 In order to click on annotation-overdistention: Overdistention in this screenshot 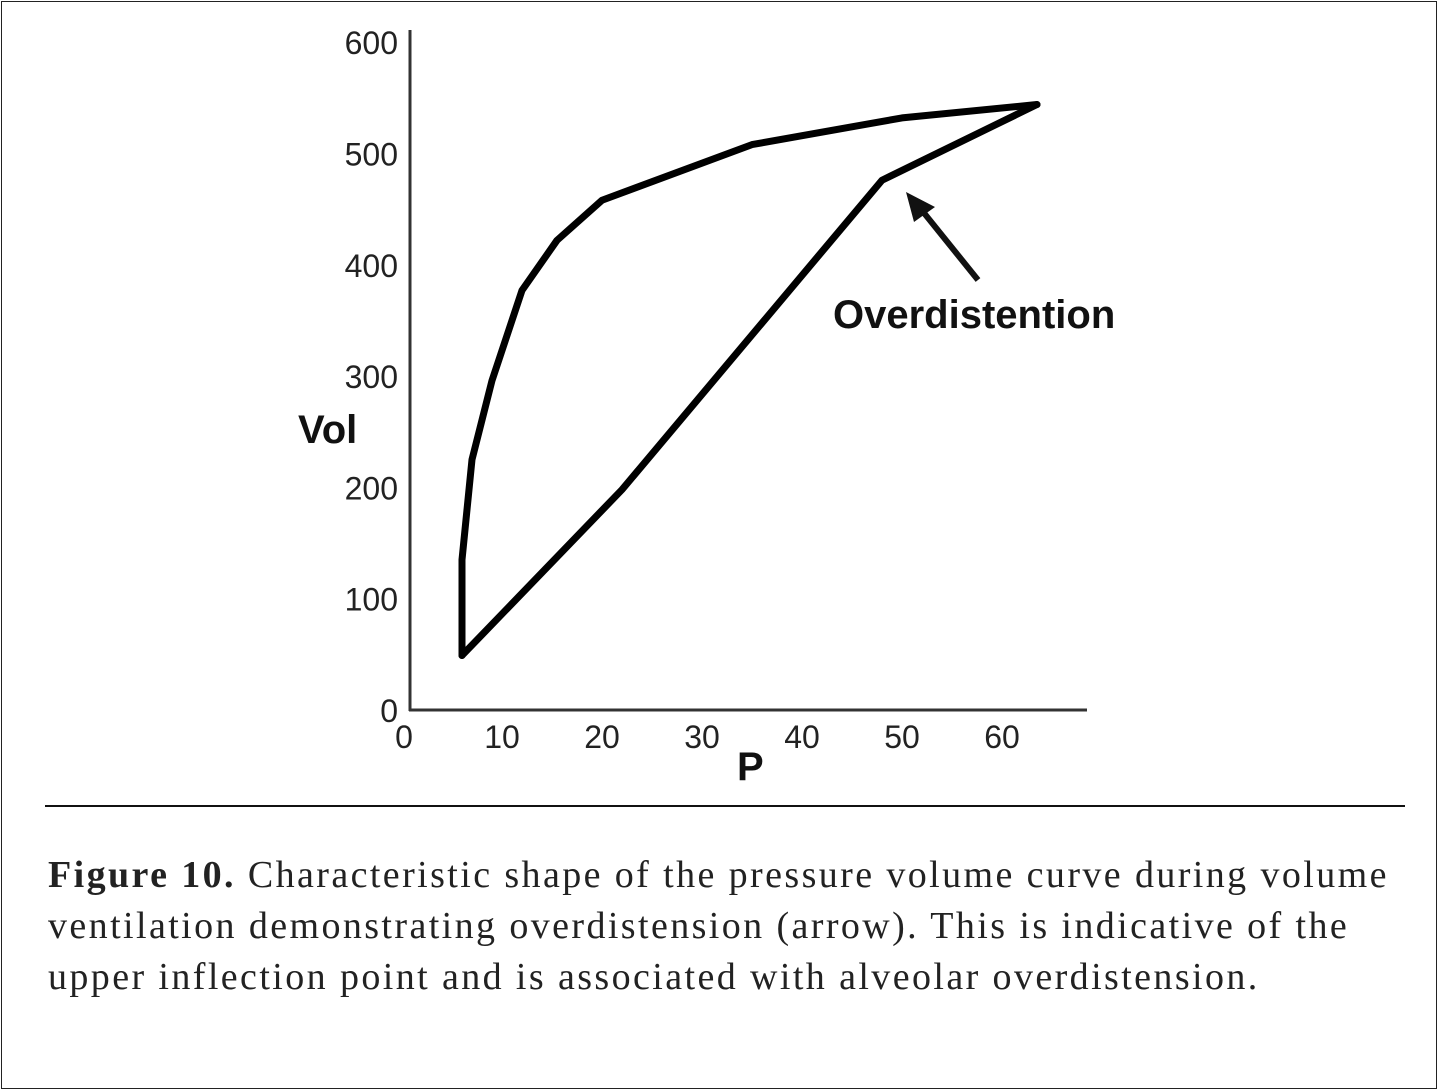, I will do `click(974, 315)`.